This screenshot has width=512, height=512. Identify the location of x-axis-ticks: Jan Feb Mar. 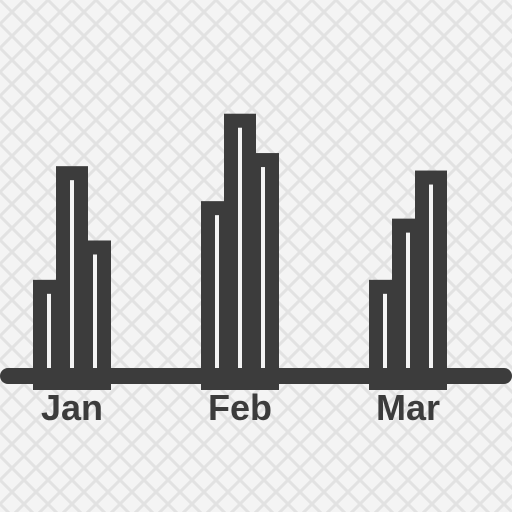
(240, 407).